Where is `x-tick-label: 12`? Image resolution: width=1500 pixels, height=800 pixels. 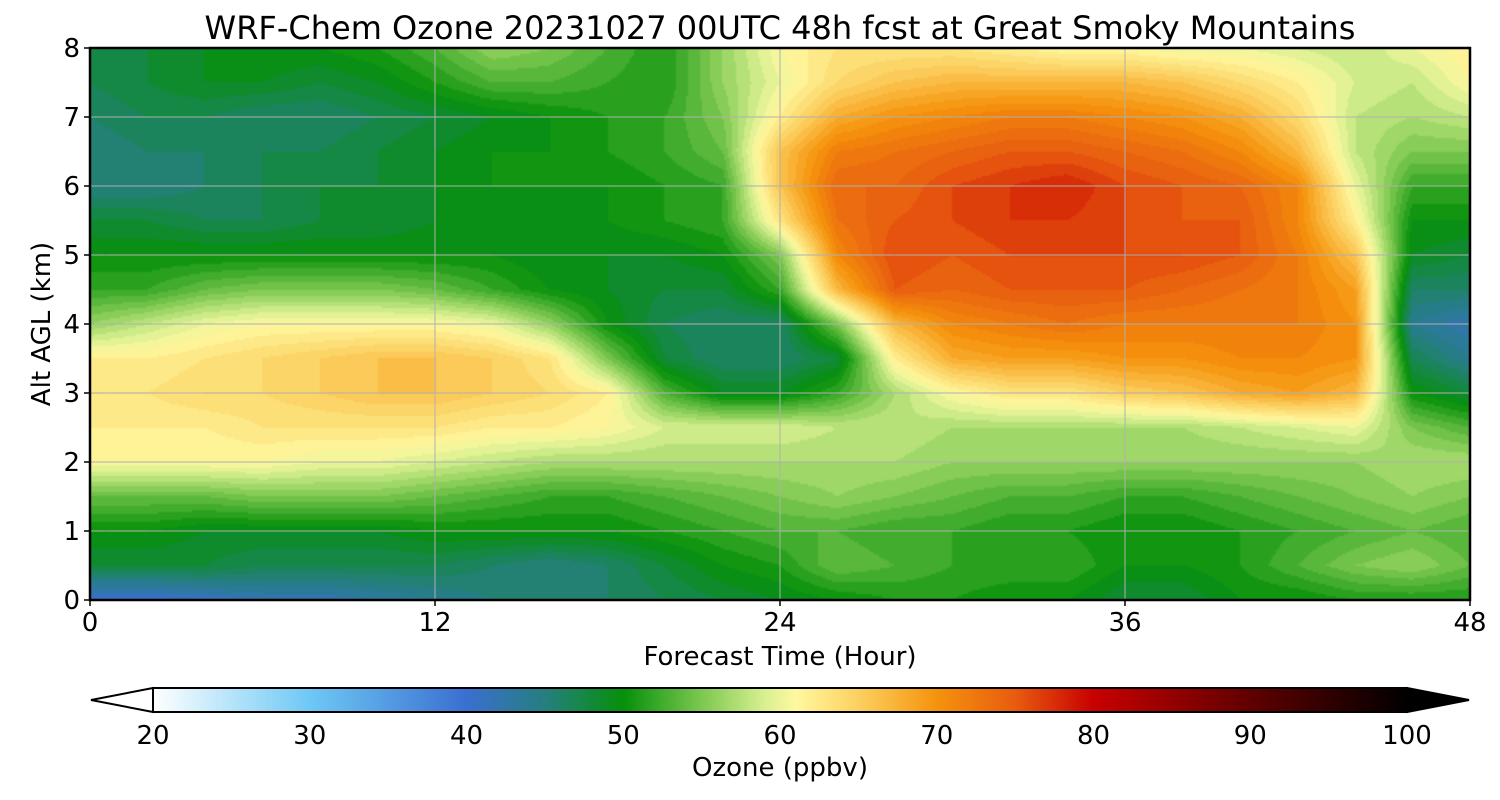 x-tick-label: 12 is located at coordinates (434, 623).